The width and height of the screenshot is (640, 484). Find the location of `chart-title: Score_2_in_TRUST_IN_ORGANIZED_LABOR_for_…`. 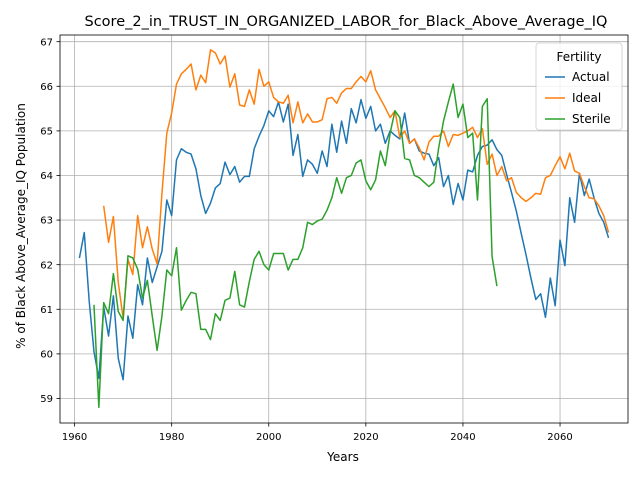

chart-title: Score_2_in_TRUST_IN_ORGANIZED_LABOR_for_… is located at coordinates (346, 22).